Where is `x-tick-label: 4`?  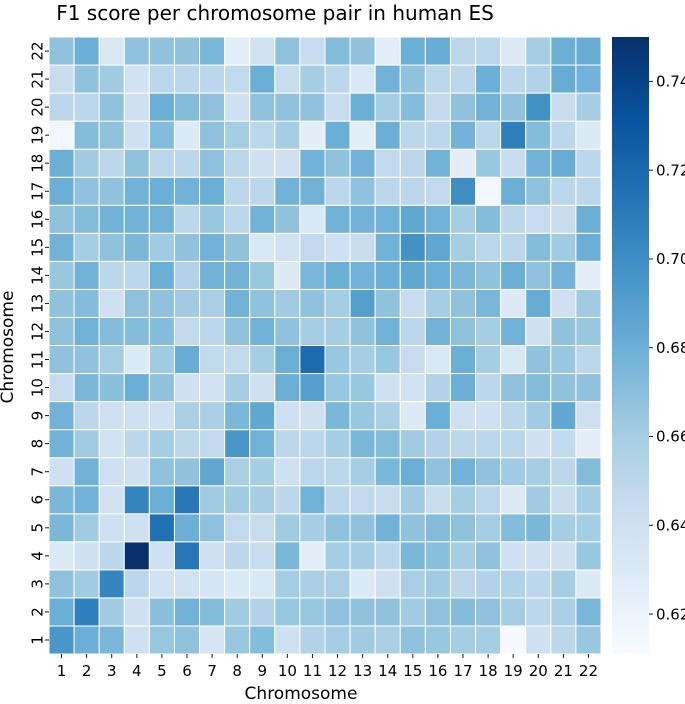
x-tick-label: 4 is located at coordinates (137, 671).